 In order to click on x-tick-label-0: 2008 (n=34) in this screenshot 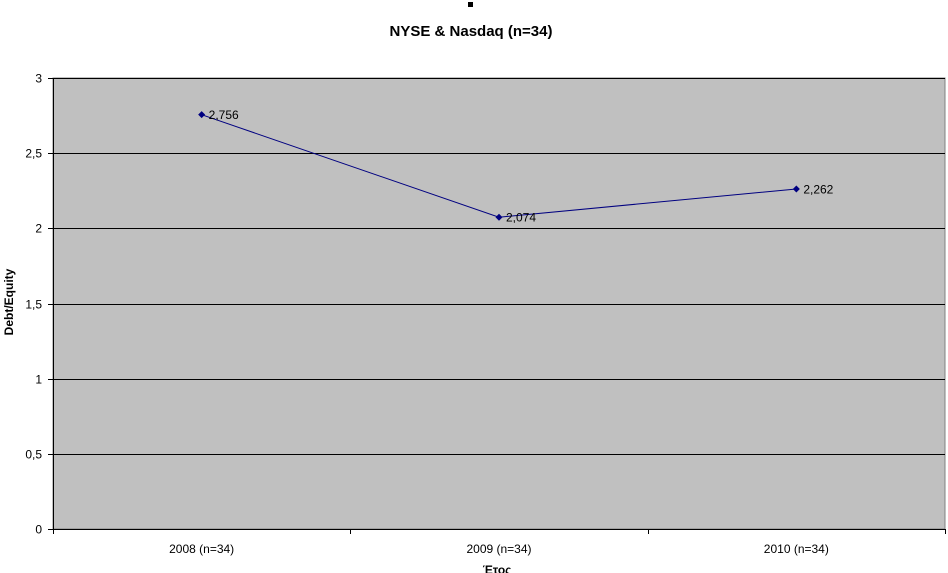, I will do `click(201, 549)`.